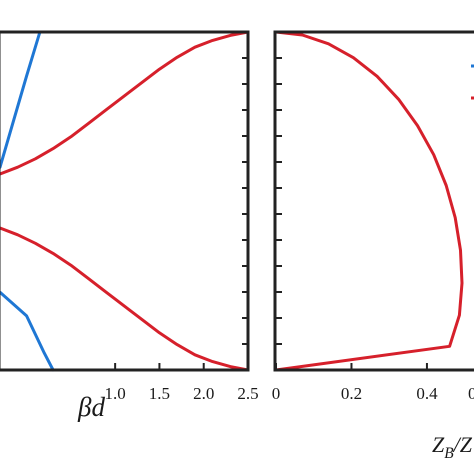  I want to click on x-tick-label: 1.5, so click(159, 393).